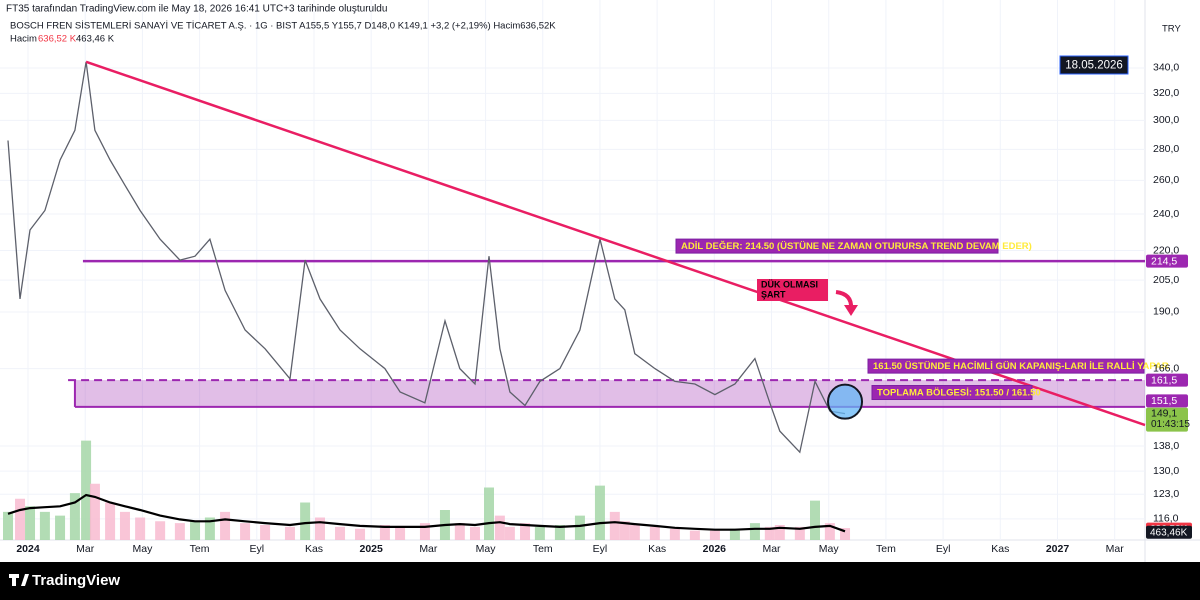 Image resolution: width=1200 pixels, height=600 pixels. Describe the element at coordinates (851, 310) in the screenshot. I see `note-arrow-head` at that location.